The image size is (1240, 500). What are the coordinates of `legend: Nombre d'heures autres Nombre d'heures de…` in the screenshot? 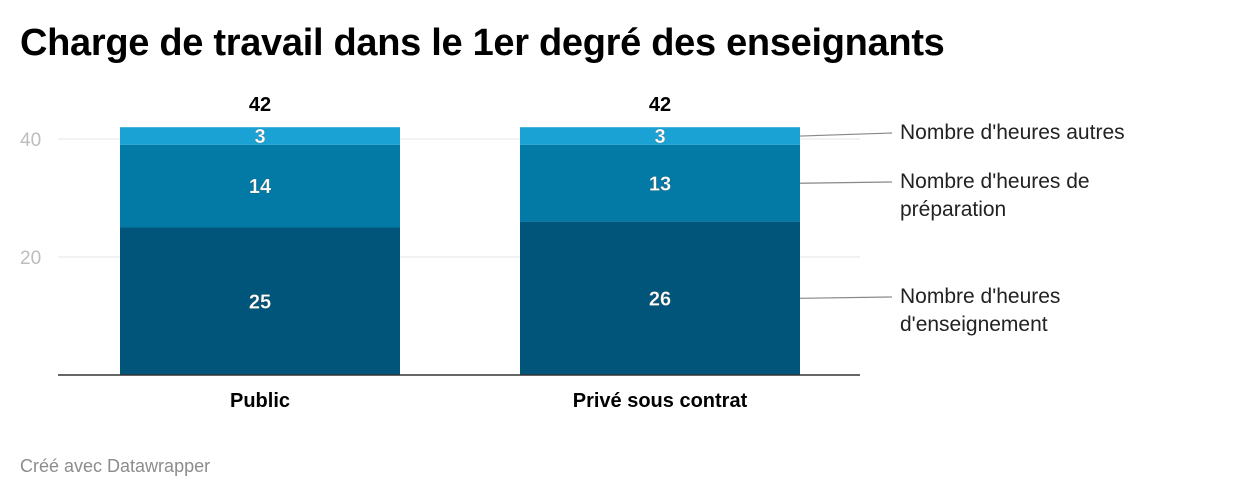 It's located at (962, 228).